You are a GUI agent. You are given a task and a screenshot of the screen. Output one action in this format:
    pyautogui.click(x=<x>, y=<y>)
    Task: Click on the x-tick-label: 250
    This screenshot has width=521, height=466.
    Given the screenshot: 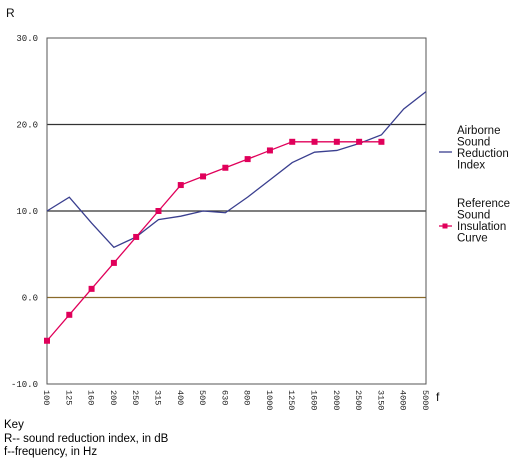 What is the action you would take?
    pyautogui.click(x=135, y=397)
    